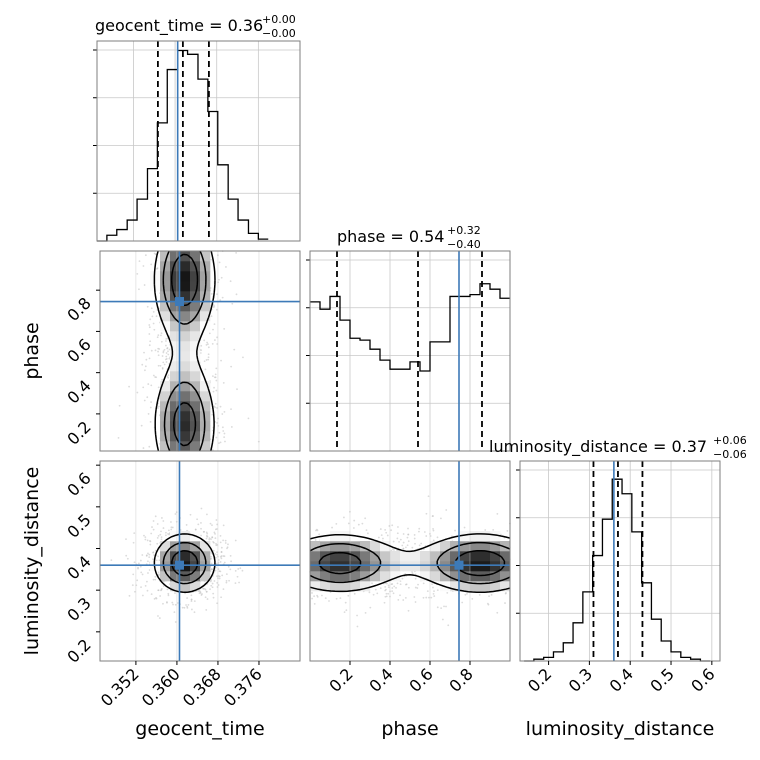 The width and height of the screenshot is (760, 760). Describe the element at coordinates (730, 440) in the screenshot. I see `title-luminosity-distance-plus: +0.06` at that location.